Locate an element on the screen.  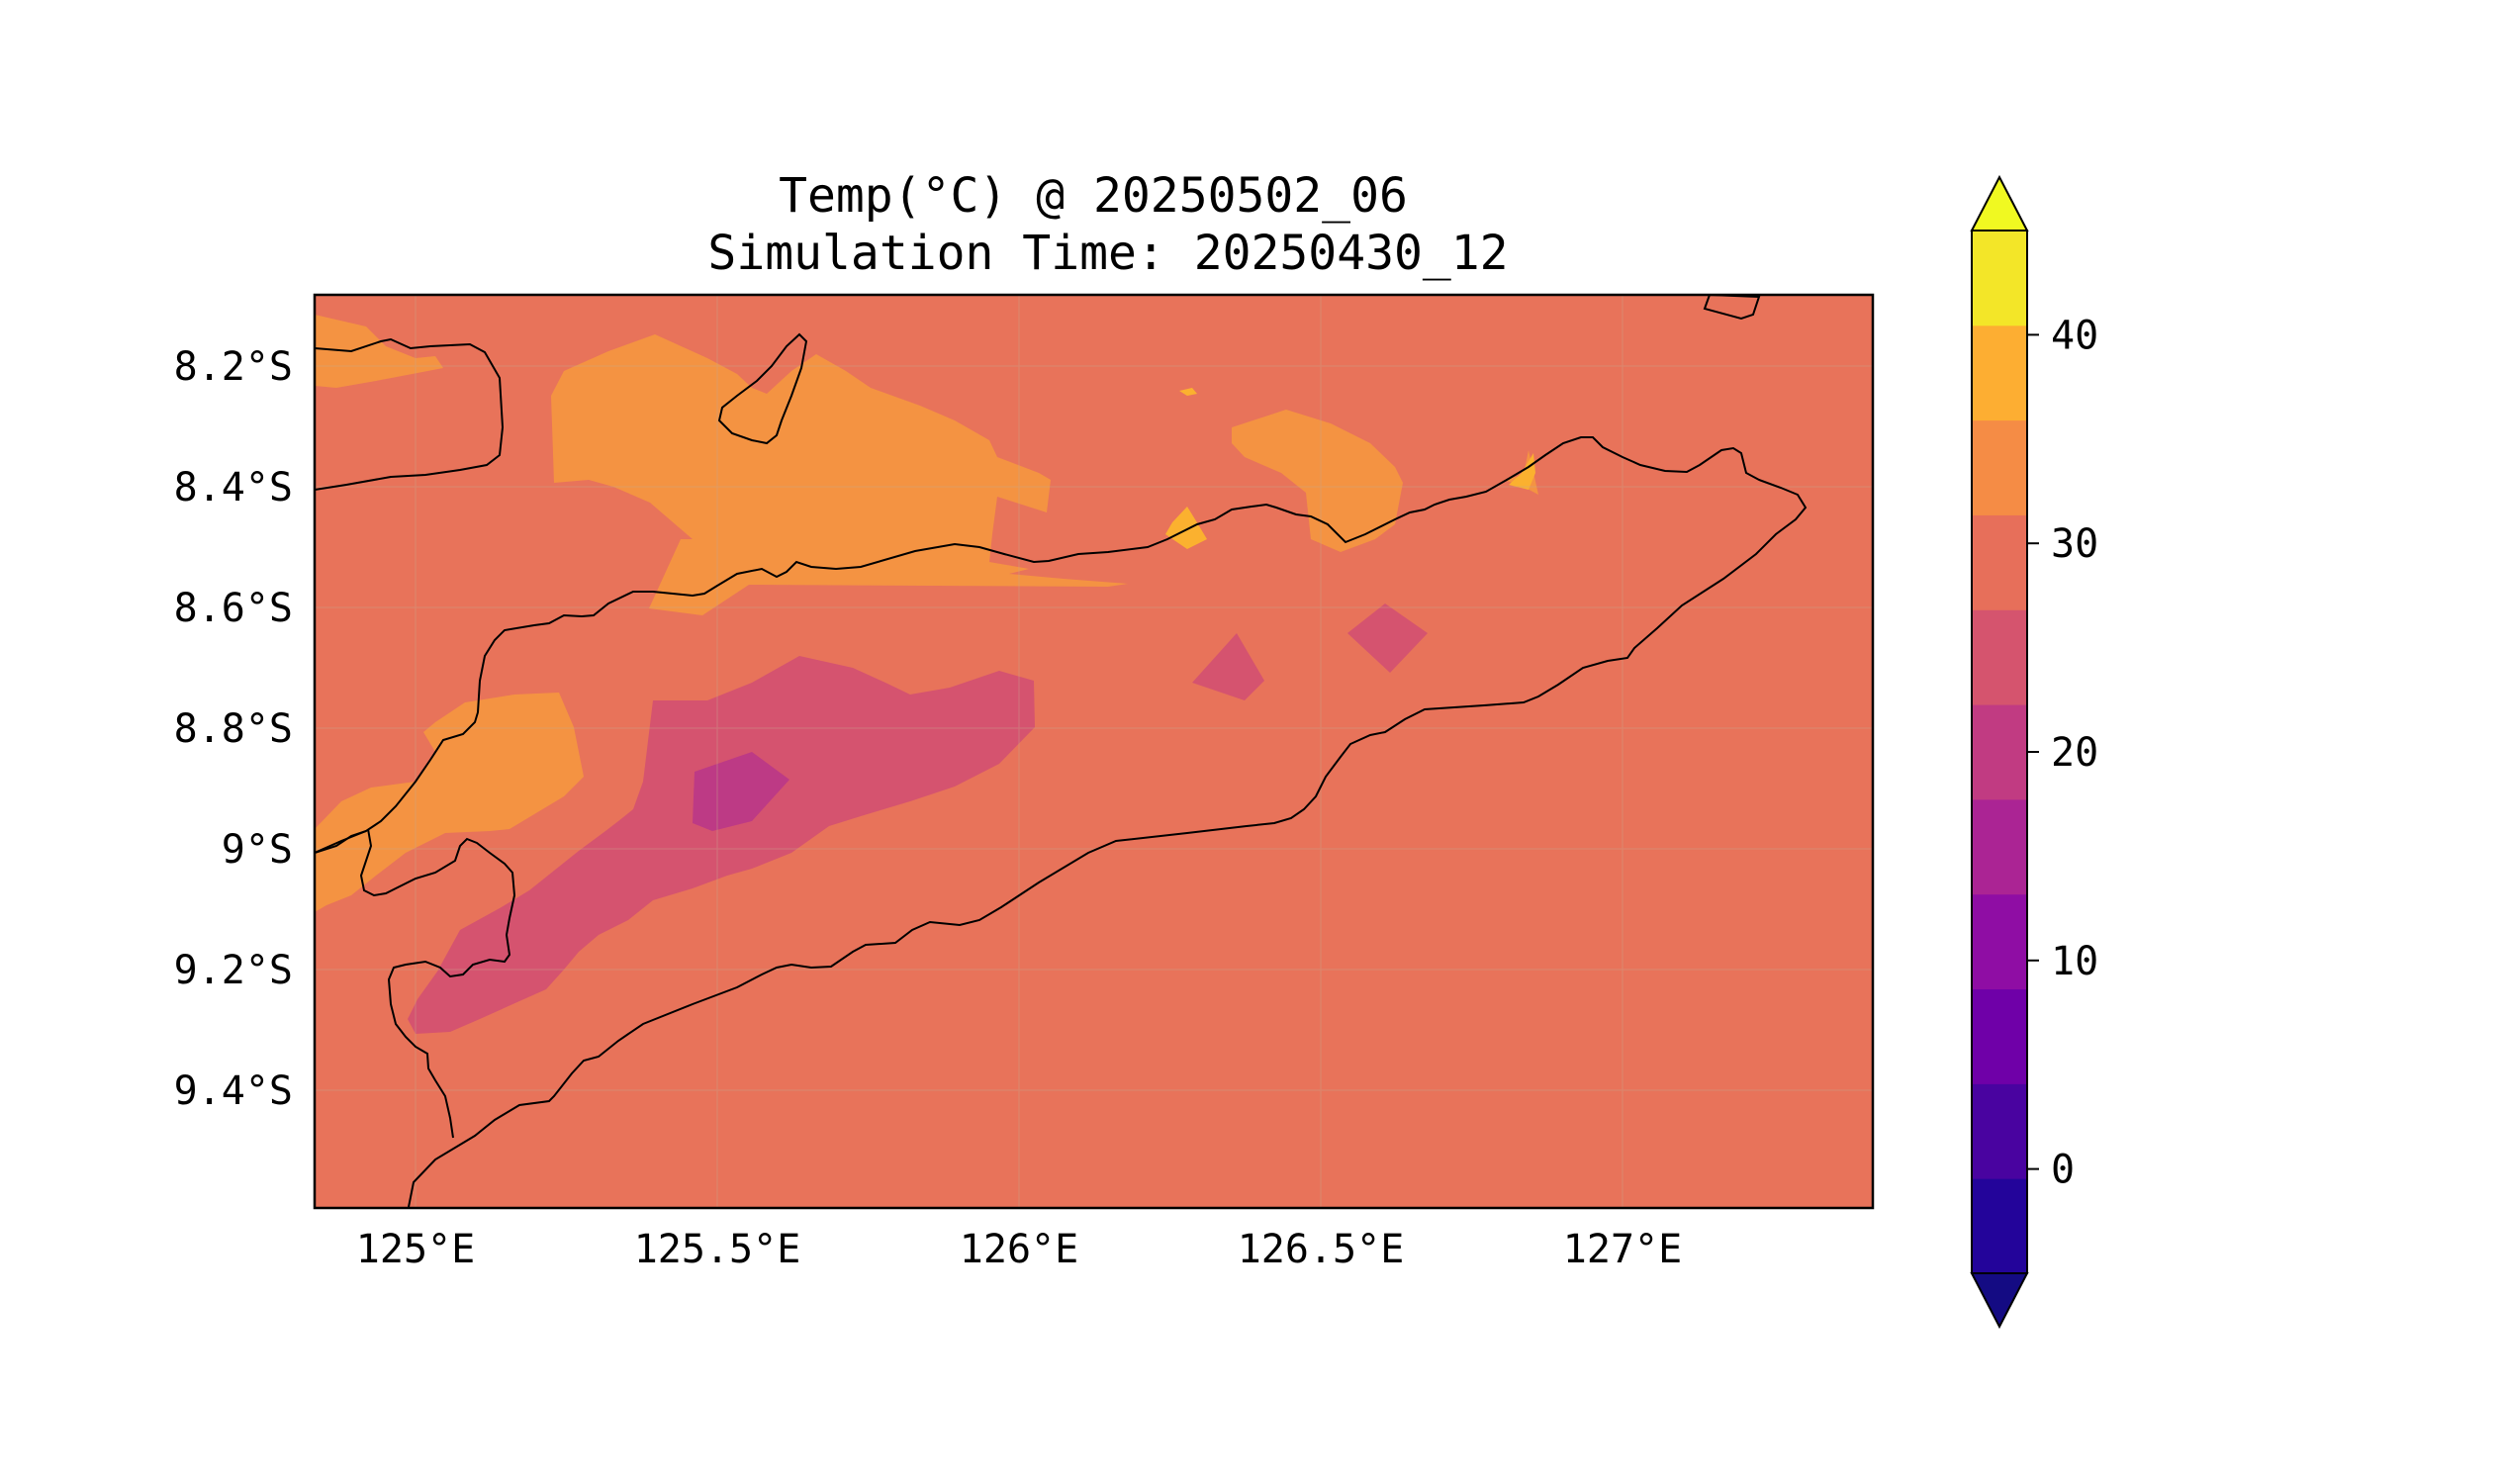
lon-tick-label: 125.5°E is located at coordinates (717, 1249).